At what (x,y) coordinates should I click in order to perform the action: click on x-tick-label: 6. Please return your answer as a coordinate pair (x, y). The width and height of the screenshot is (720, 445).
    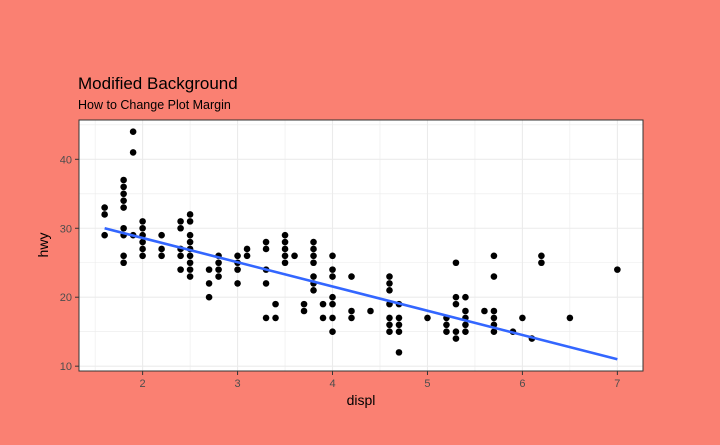
    Looking at the image, I should click on (522, 384).